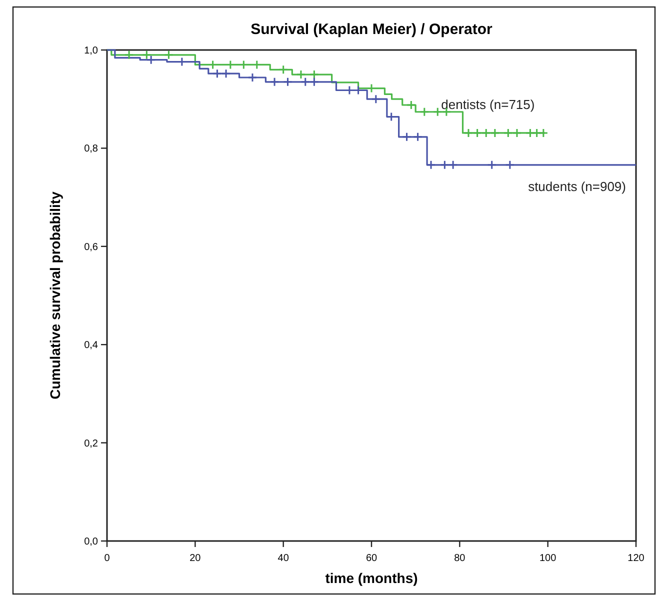 The image size is (662, 597). Describe the element at coordinates (636, 558) in the screenshot. I see `x-tick-label: 120` at that location.